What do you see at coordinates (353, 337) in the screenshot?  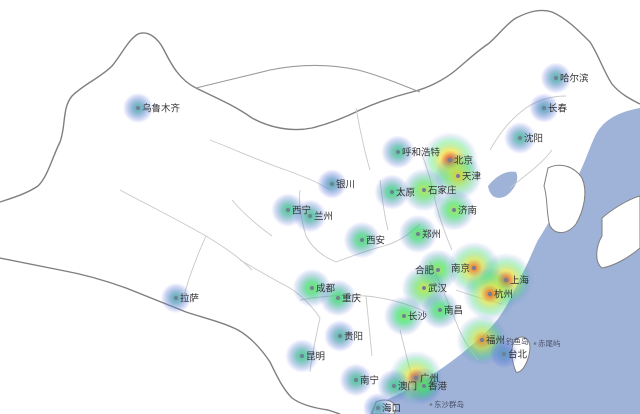 I see `city-label: 贵阳` at bounding box center [353, 337].